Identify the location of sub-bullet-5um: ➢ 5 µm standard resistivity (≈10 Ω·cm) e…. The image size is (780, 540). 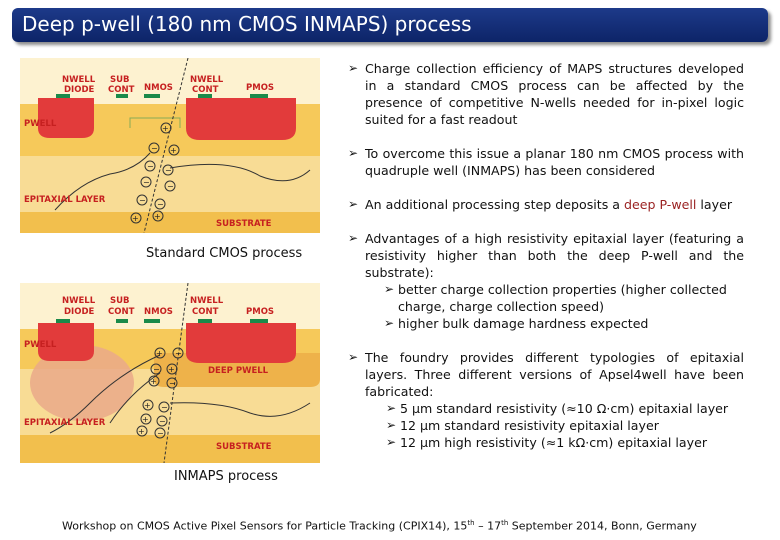
(557, 408).